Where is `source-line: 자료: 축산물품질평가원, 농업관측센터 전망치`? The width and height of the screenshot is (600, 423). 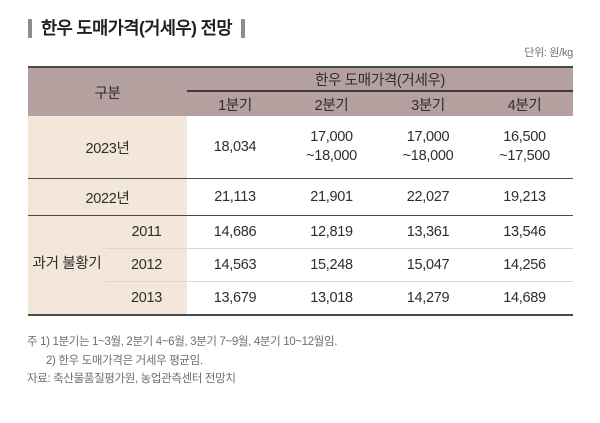 source-line: 자료: 축산물품질평가원, 농업관측센터 전망치 is located at coordinates (131, 379).